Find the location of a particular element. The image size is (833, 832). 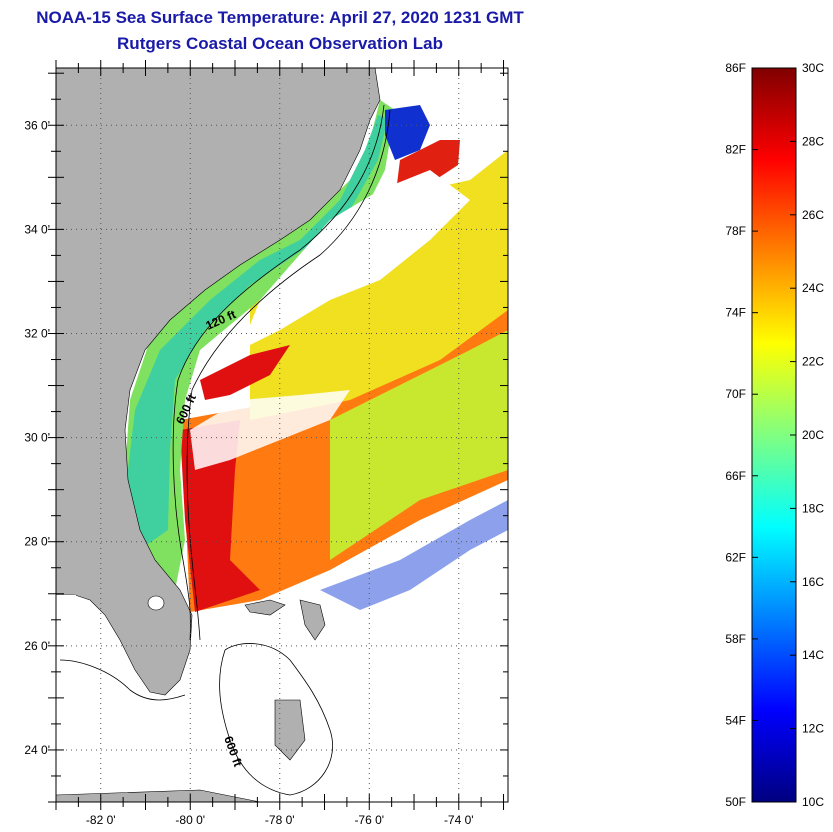

lat-label: 24 0' is located at coordinates (37, 750).